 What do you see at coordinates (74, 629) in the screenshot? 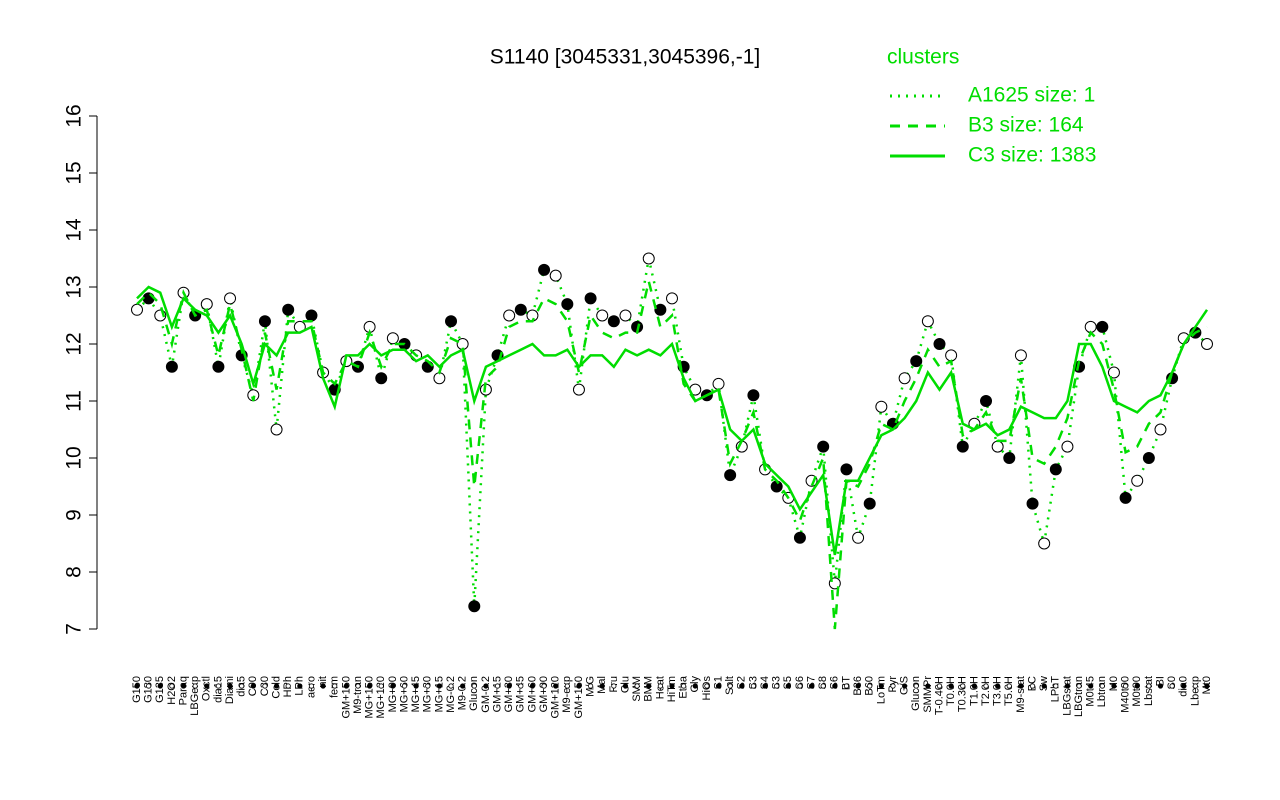
I see `y-tick-label: 7` at bounding box center [74, 629].